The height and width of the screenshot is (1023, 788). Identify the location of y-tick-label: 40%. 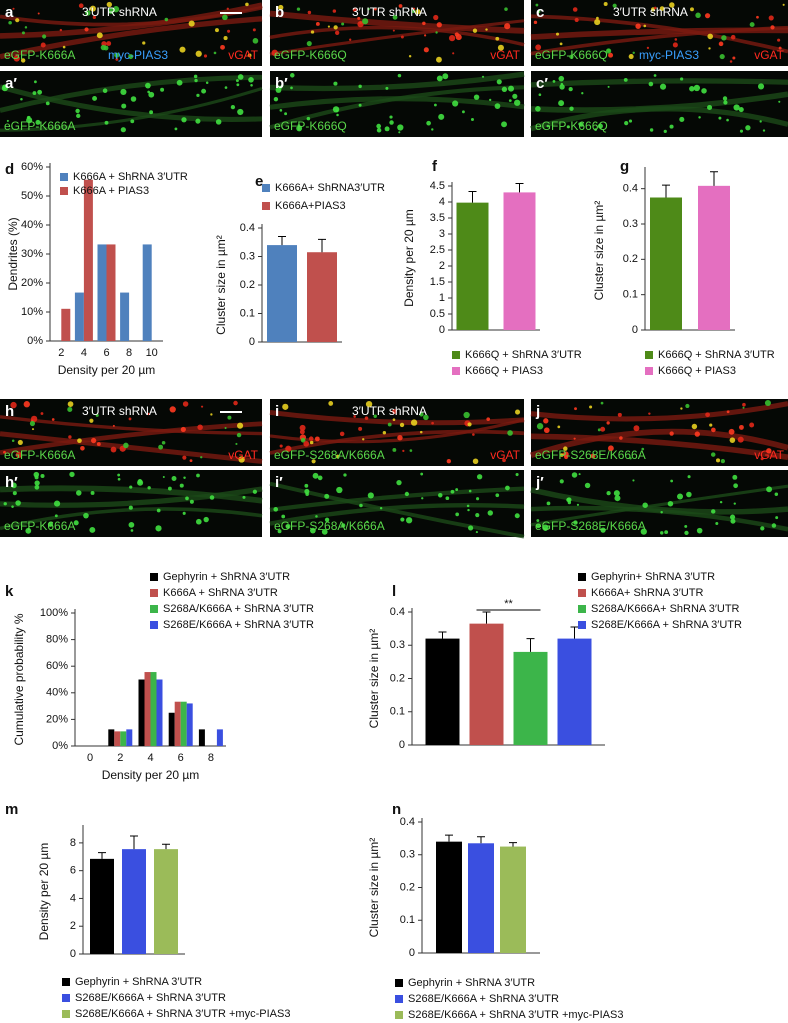
(57, 693).